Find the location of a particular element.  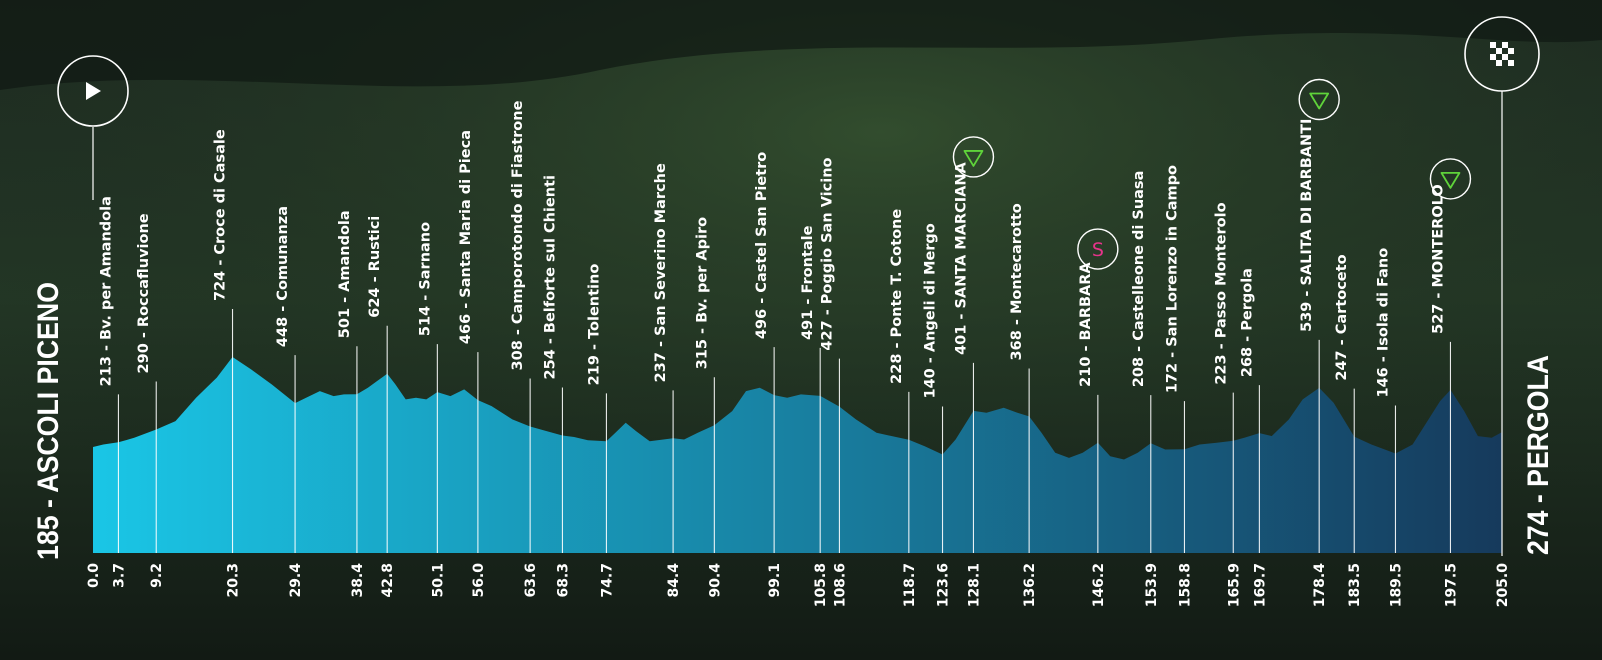

km-tick-label: 99.1 is located at coordinates (775, 580).